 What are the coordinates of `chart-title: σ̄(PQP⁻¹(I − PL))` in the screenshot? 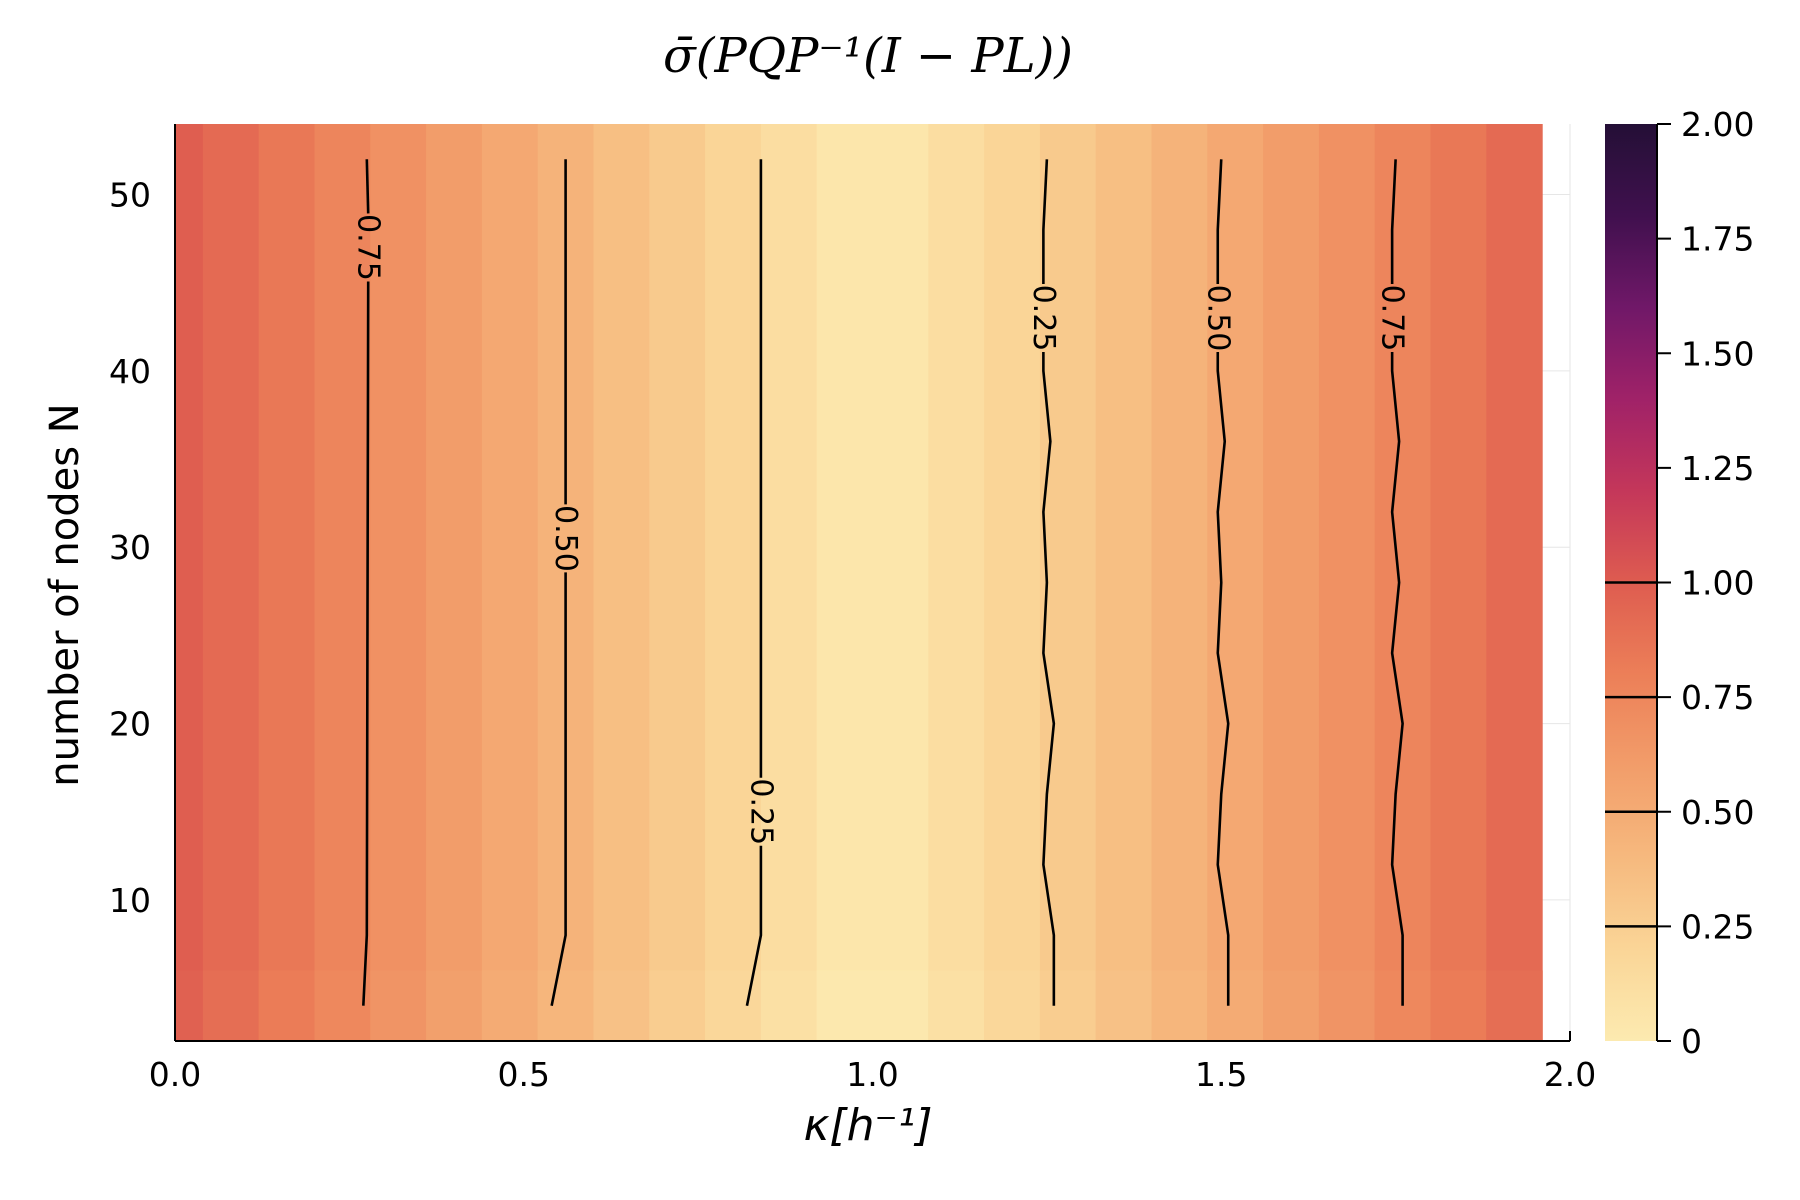 It's located at (868, 56).